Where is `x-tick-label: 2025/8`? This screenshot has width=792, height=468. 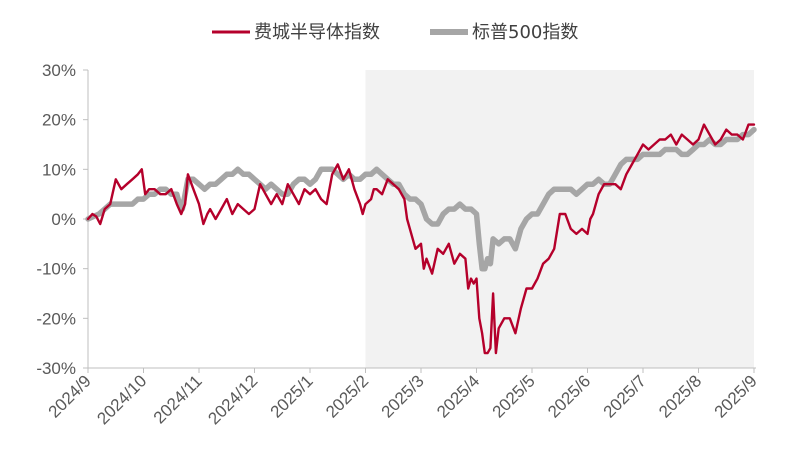 x-tick-label: 2025/8 is located at coordinates (680, 396).